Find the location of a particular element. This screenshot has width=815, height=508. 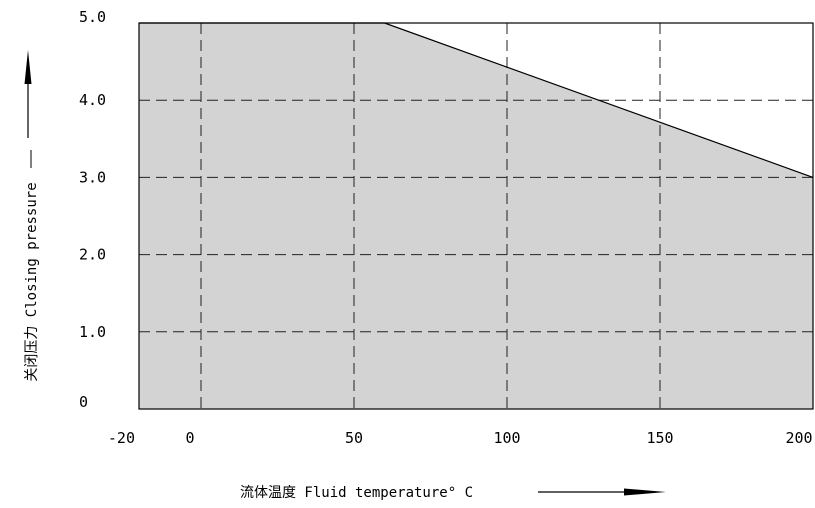

y-tick-label: 5.0 is located at coordinates (92, 17).